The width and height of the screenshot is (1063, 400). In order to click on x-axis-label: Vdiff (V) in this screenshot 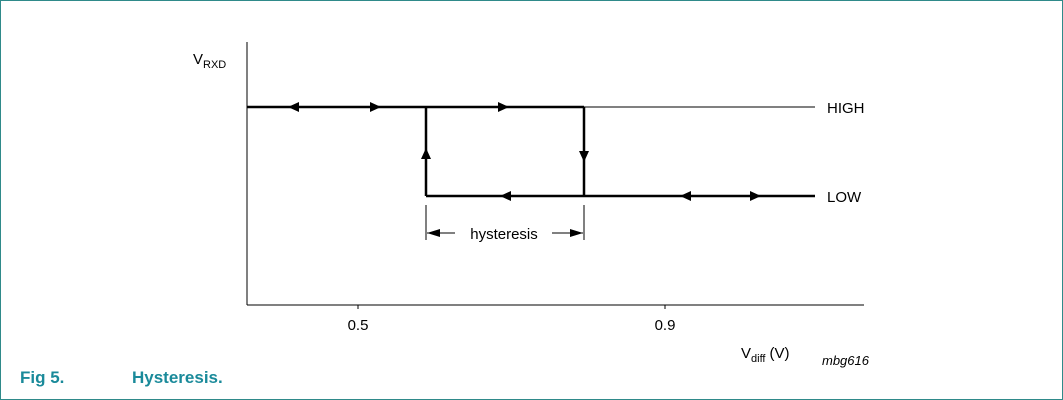, I will do `click(765, 355)`.